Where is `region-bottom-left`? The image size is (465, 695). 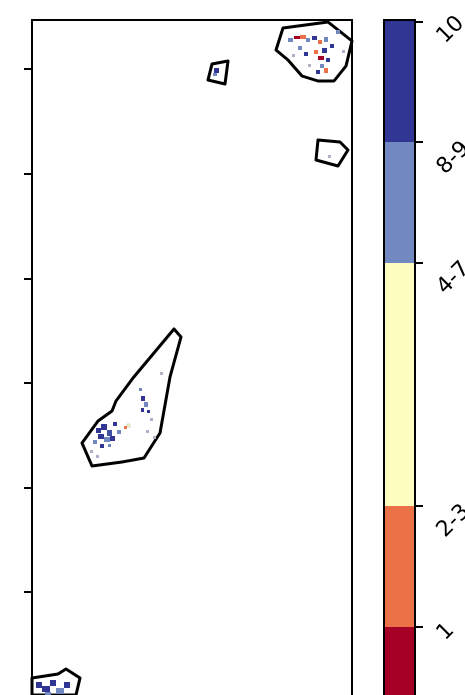
region-bottom-left is located at coordinates (56, 681).